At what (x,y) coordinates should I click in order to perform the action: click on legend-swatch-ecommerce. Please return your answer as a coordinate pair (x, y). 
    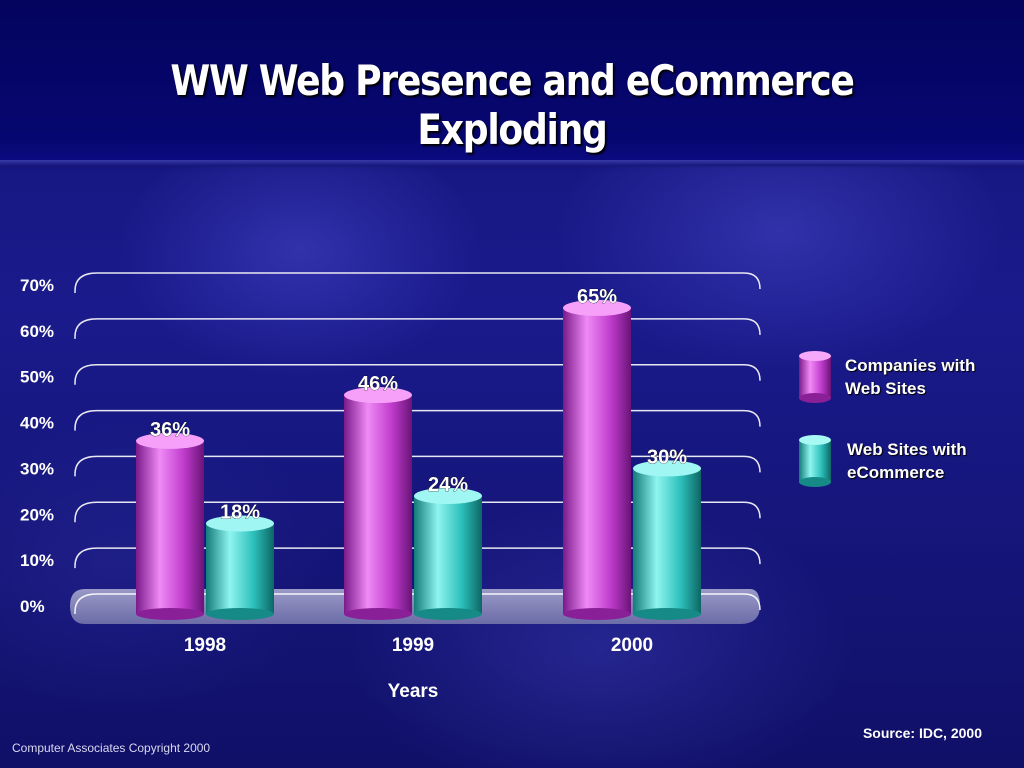
    Looking at the image, I should click on (815, 461).